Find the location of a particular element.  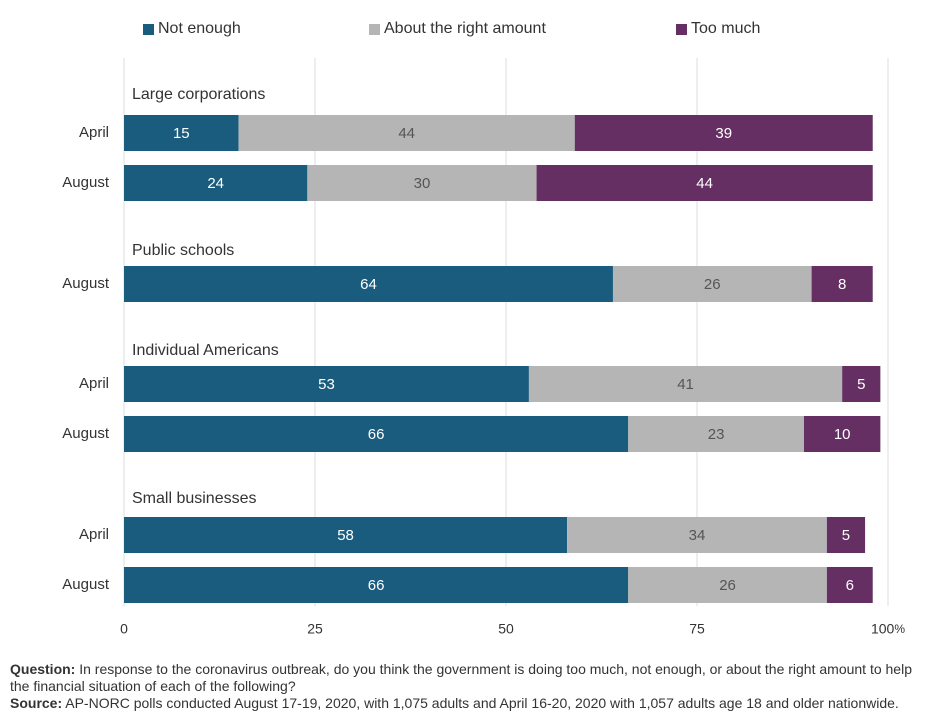

data-label-small-businesses-april-not_enough: 58 is located at coordinates (345, 535).